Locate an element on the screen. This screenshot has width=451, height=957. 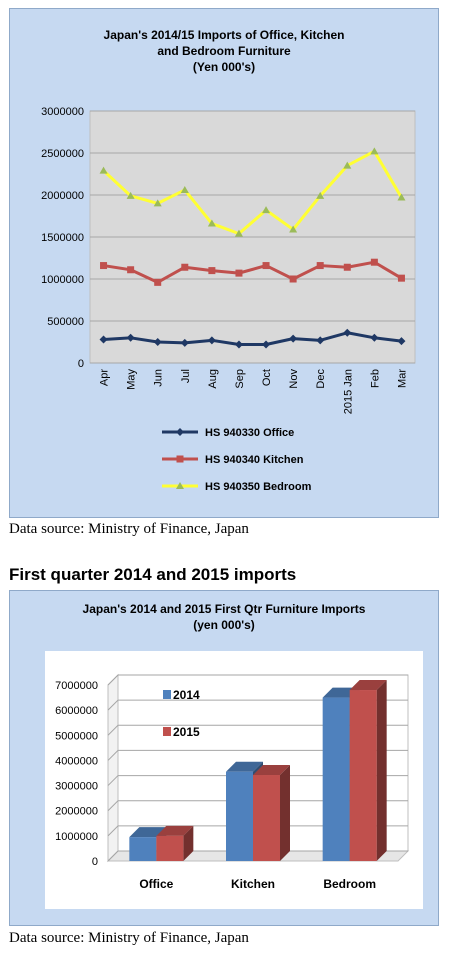
x-tick-label: May is located at coordinates (132, 379).